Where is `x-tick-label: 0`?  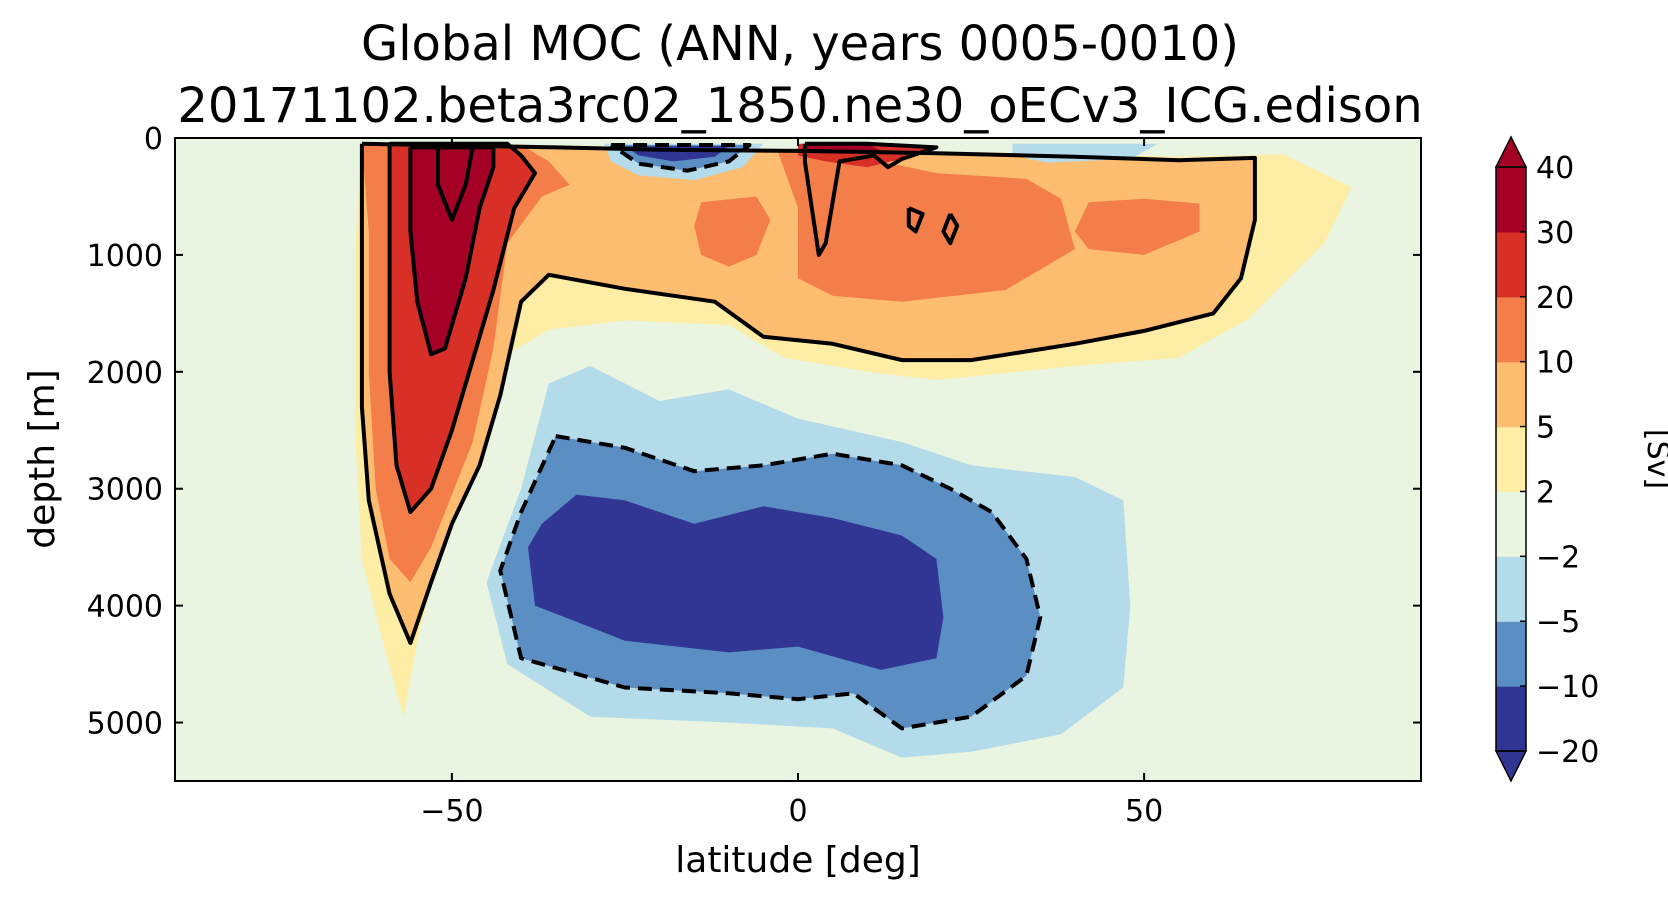 x-tick-label: 0 is located at coordinates (797, 811).